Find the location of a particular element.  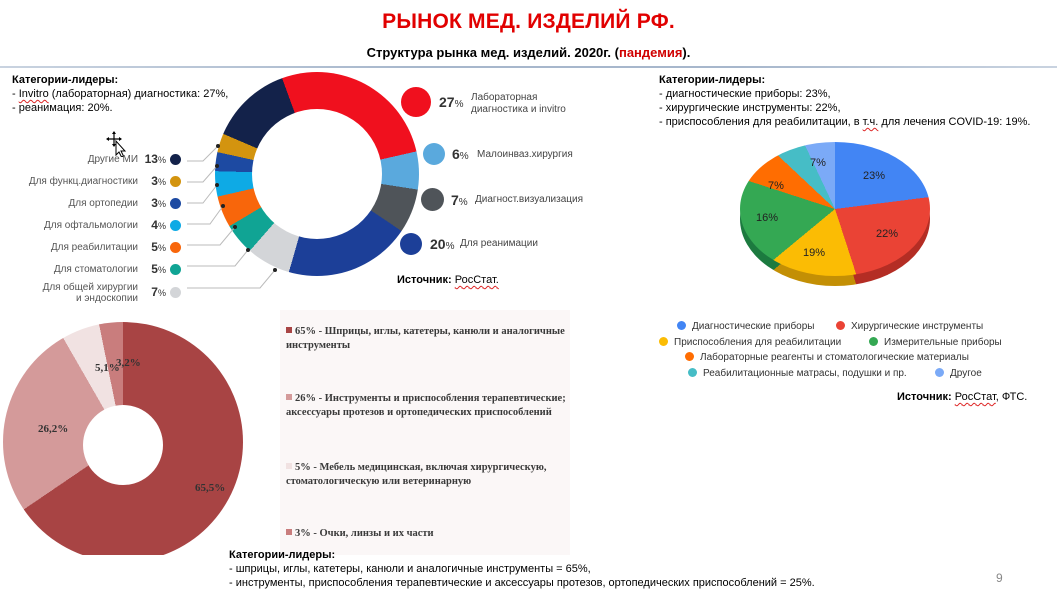

legend-item: Реабилитационные матрасы, подушки и пр. is located at coordinates (797, 373).